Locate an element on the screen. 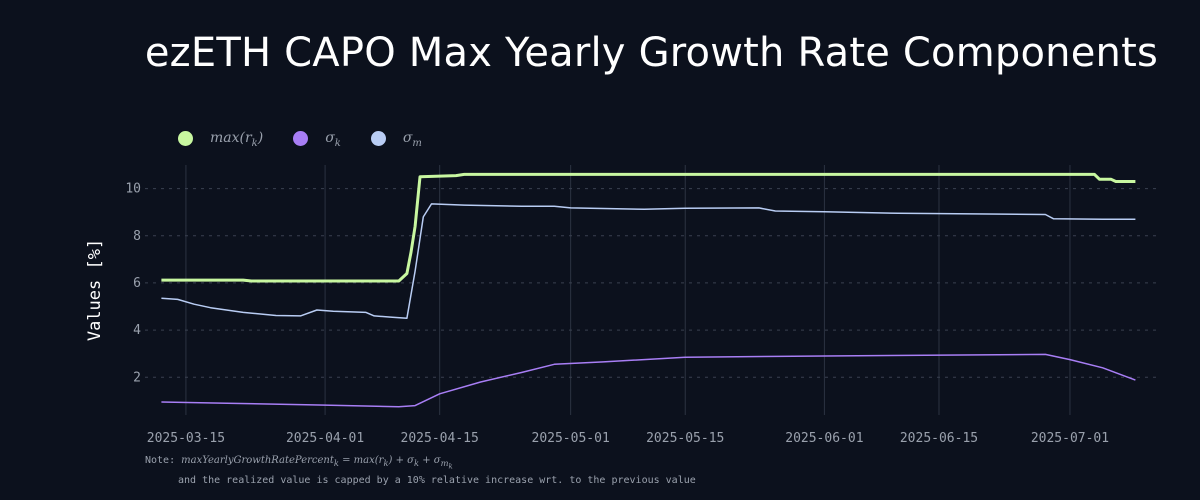  legend-item-max-rk: max(rk) is located at coordinates (221, 139).